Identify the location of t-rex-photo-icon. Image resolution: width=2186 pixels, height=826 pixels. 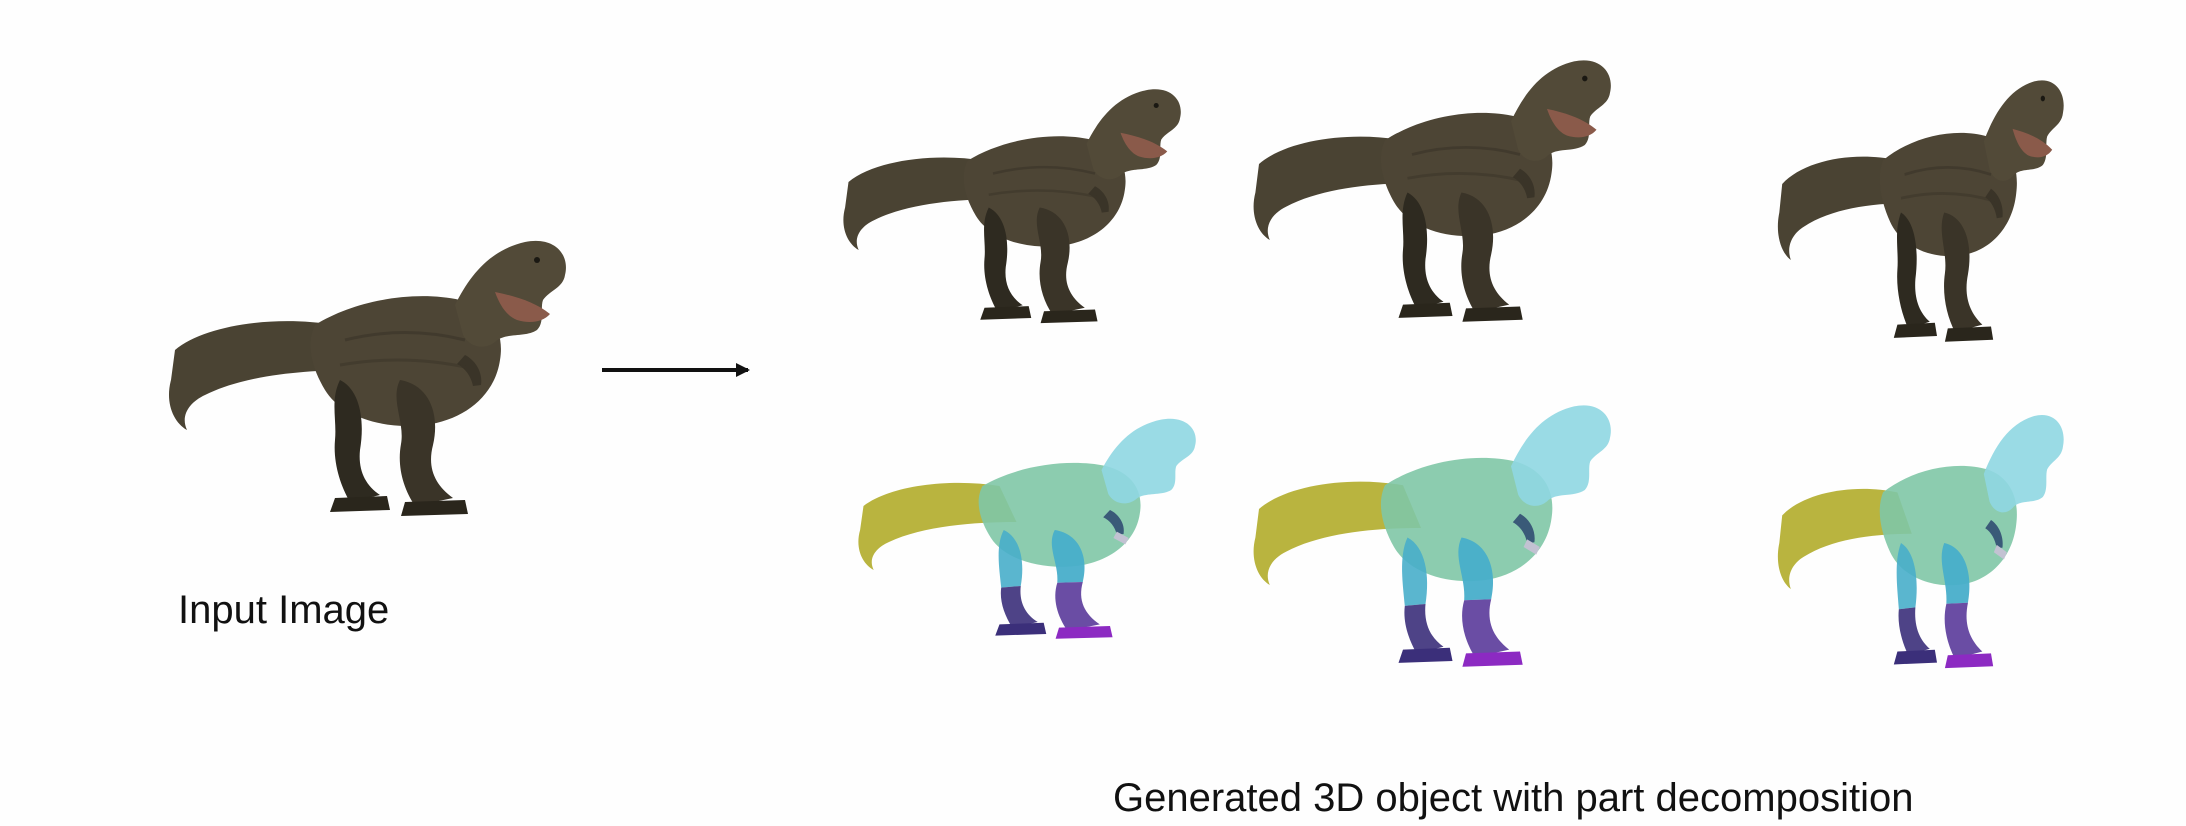
(367, 378).